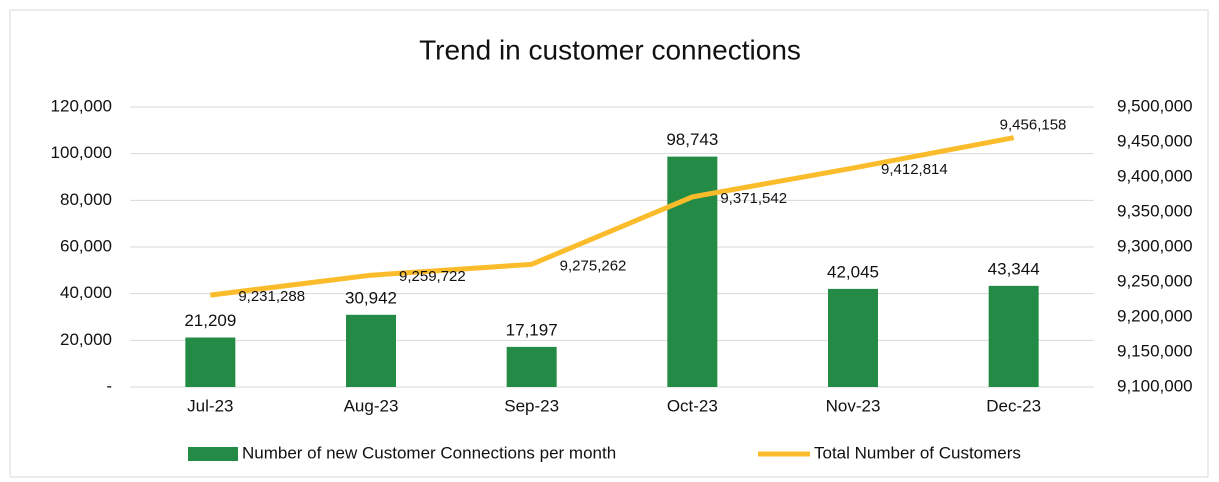  What do you see at coordinates (210, 405) in the screenshot?
I see `x-tick-label: Jul-23` at bounding box center [210, 405].